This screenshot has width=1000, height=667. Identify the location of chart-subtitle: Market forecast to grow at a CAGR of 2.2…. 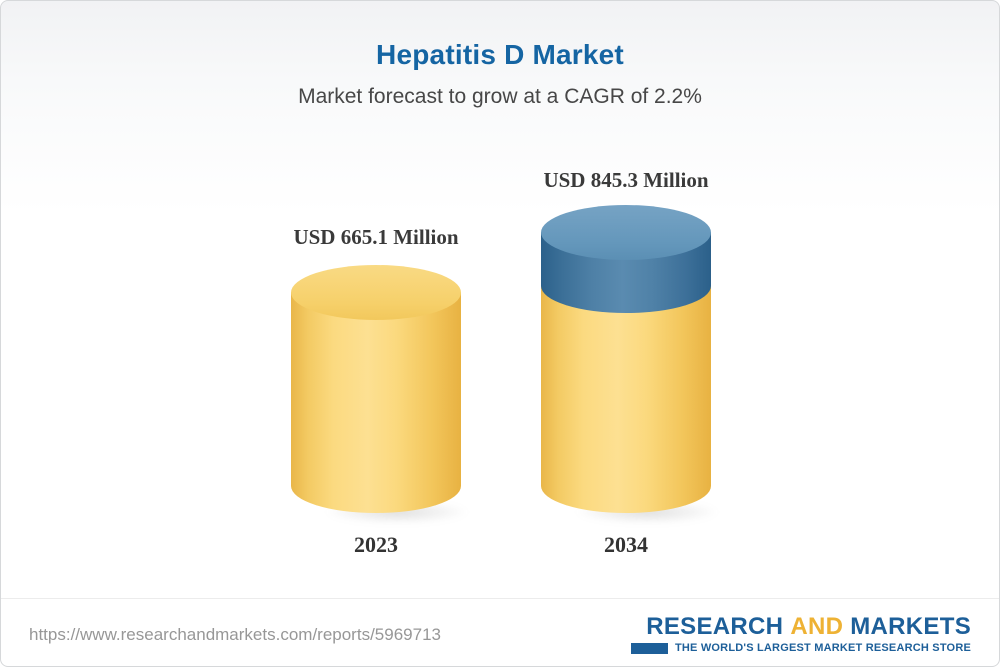
(500, 96).